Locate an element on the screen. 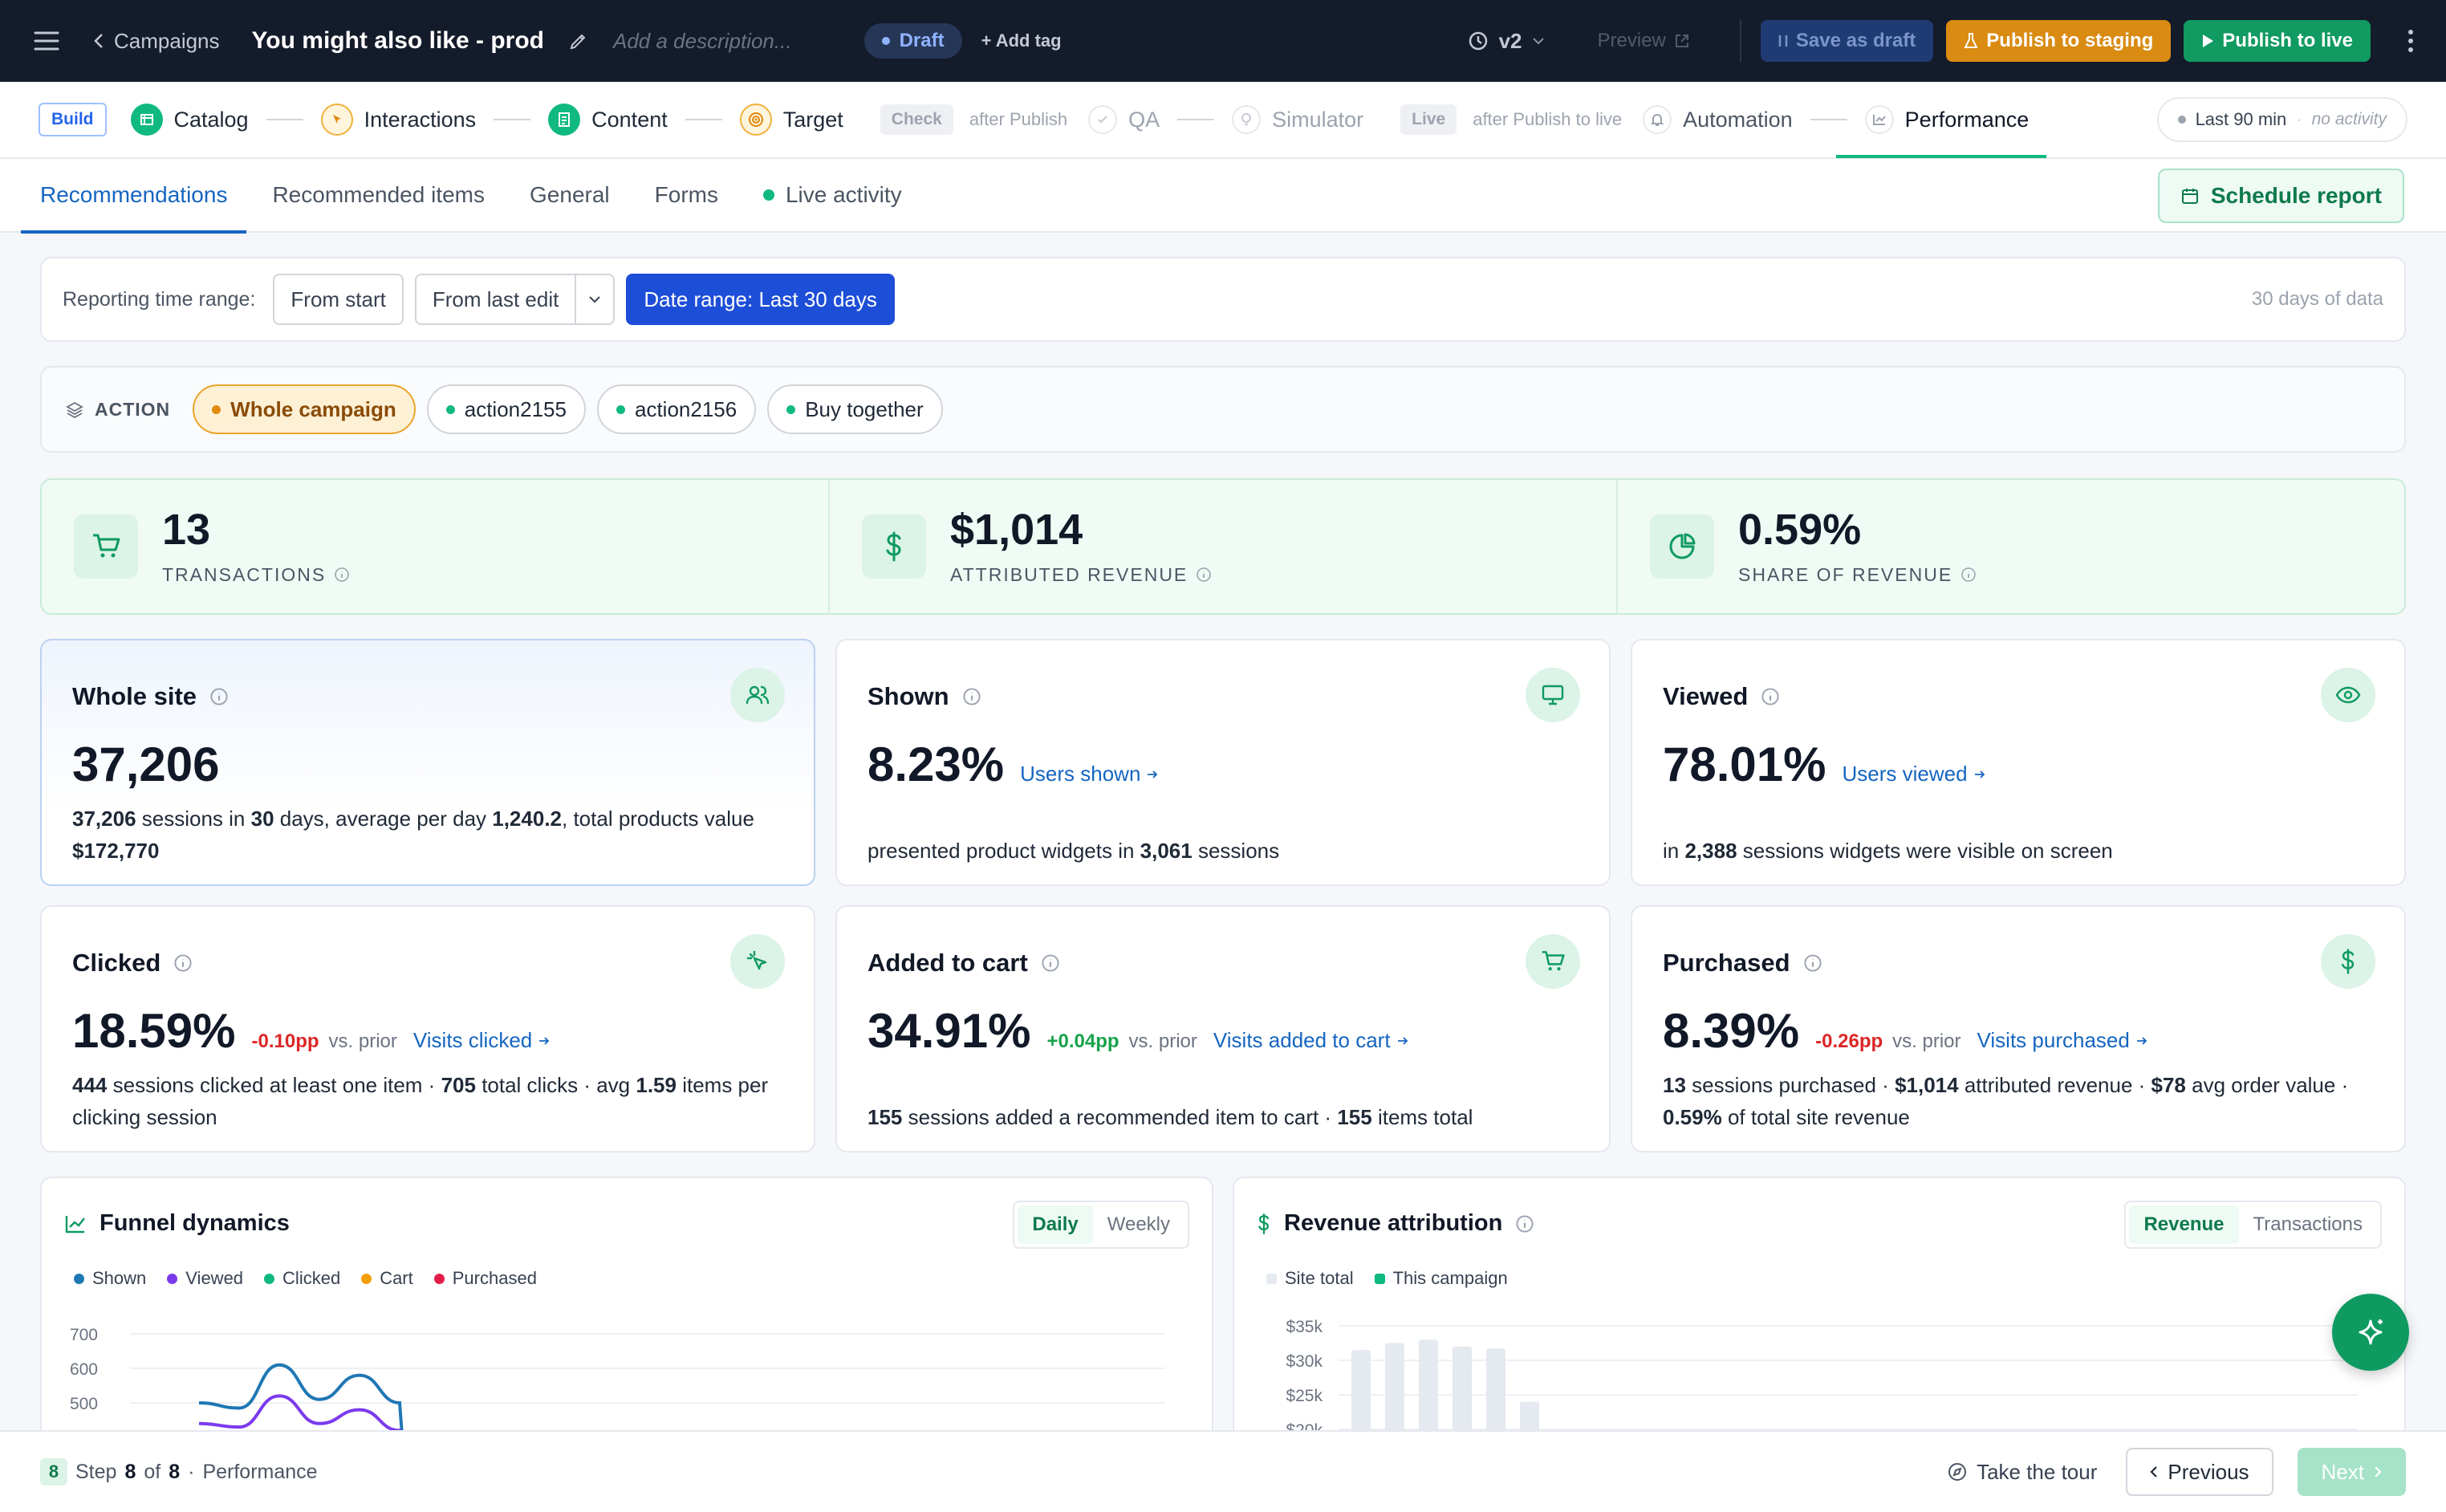 This screenshot has height=1512, width=2446. y-tick-label: 700 is located at coordinates (84, 1335).